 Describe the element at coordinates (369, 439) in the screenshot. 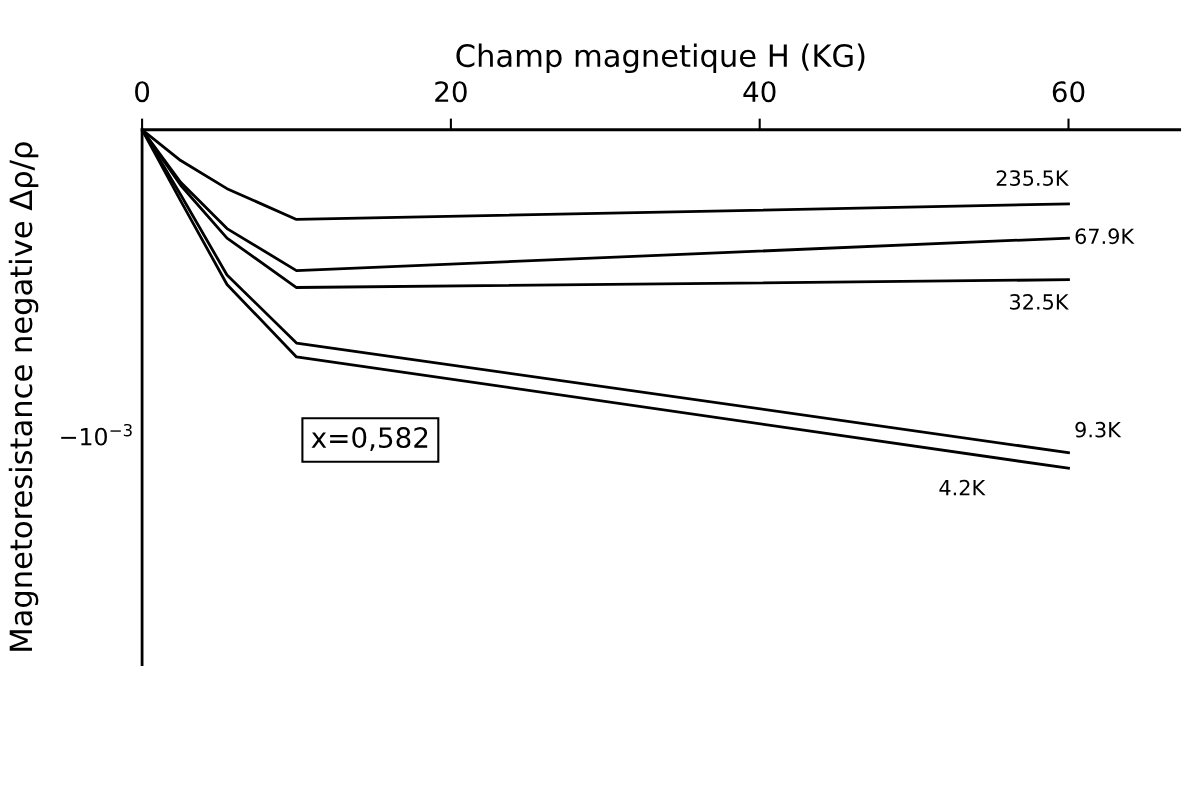

I see `annotation: x=0,582` at that location.